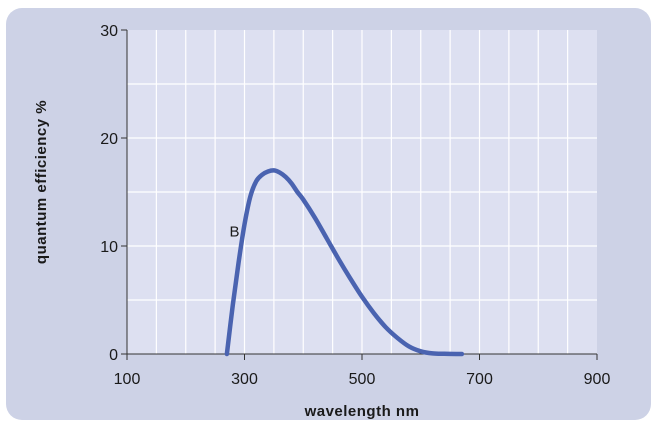 This screenshot has width=657, height=431. Describe the element at coordinates (109, 139) in the screenshot. I see `y-tick-label: 20` at that location.